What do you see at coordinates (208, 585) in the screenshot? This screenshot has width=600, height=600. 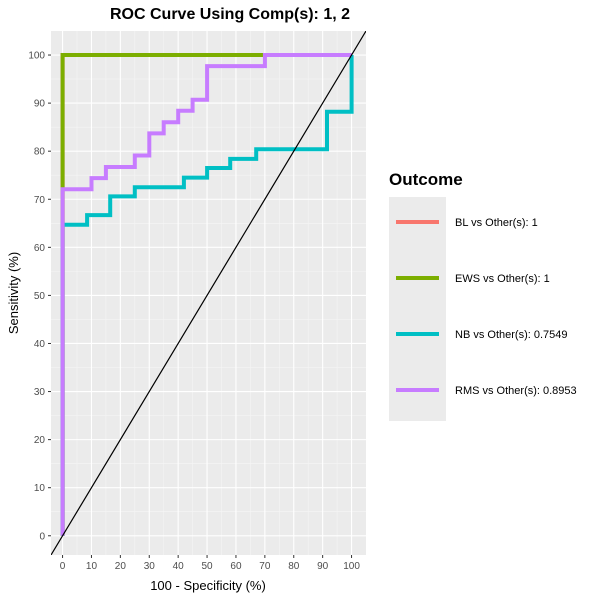 I see `x-axis-title: 100 - Specificity (%)` at bounding box center [208, 585].